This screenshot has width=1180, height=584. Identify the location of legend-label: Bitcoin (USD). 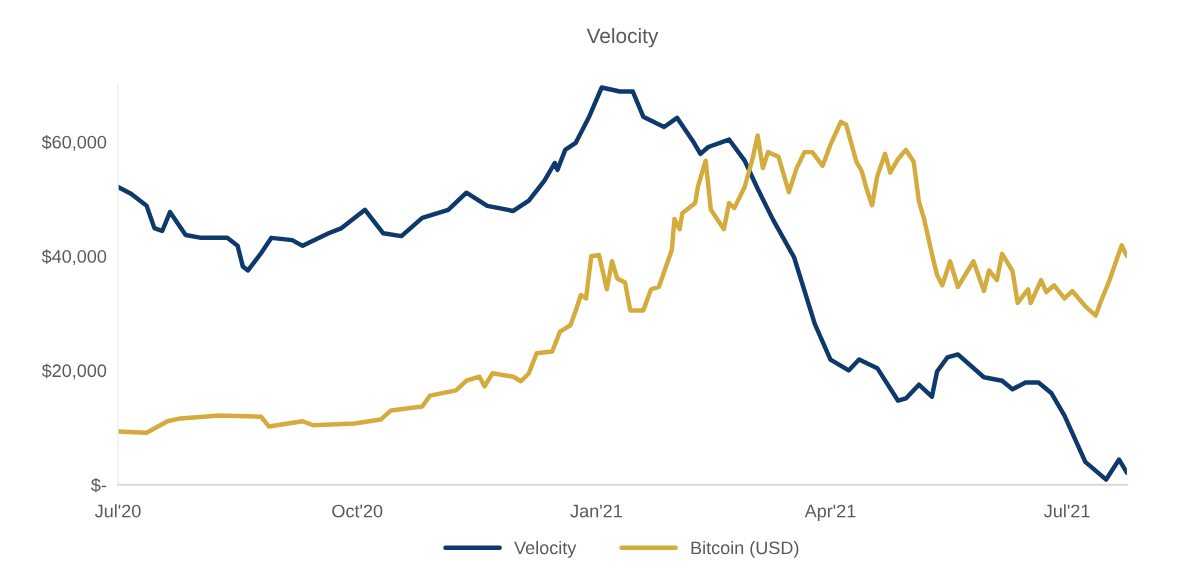
(745, 549).